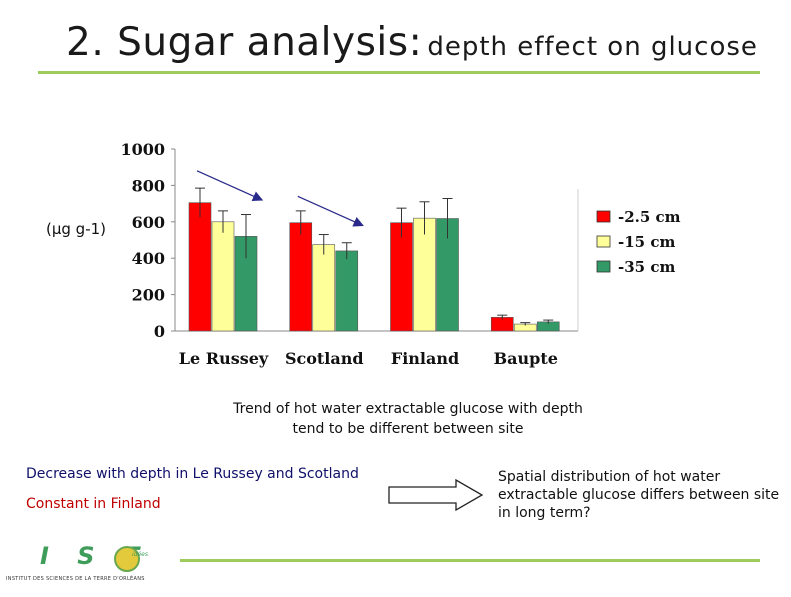 The image size is (791, 597). Describe the element at coordinates (649, 217) in the screenshot. I see `legend-label: -2.5 cm` at that location.